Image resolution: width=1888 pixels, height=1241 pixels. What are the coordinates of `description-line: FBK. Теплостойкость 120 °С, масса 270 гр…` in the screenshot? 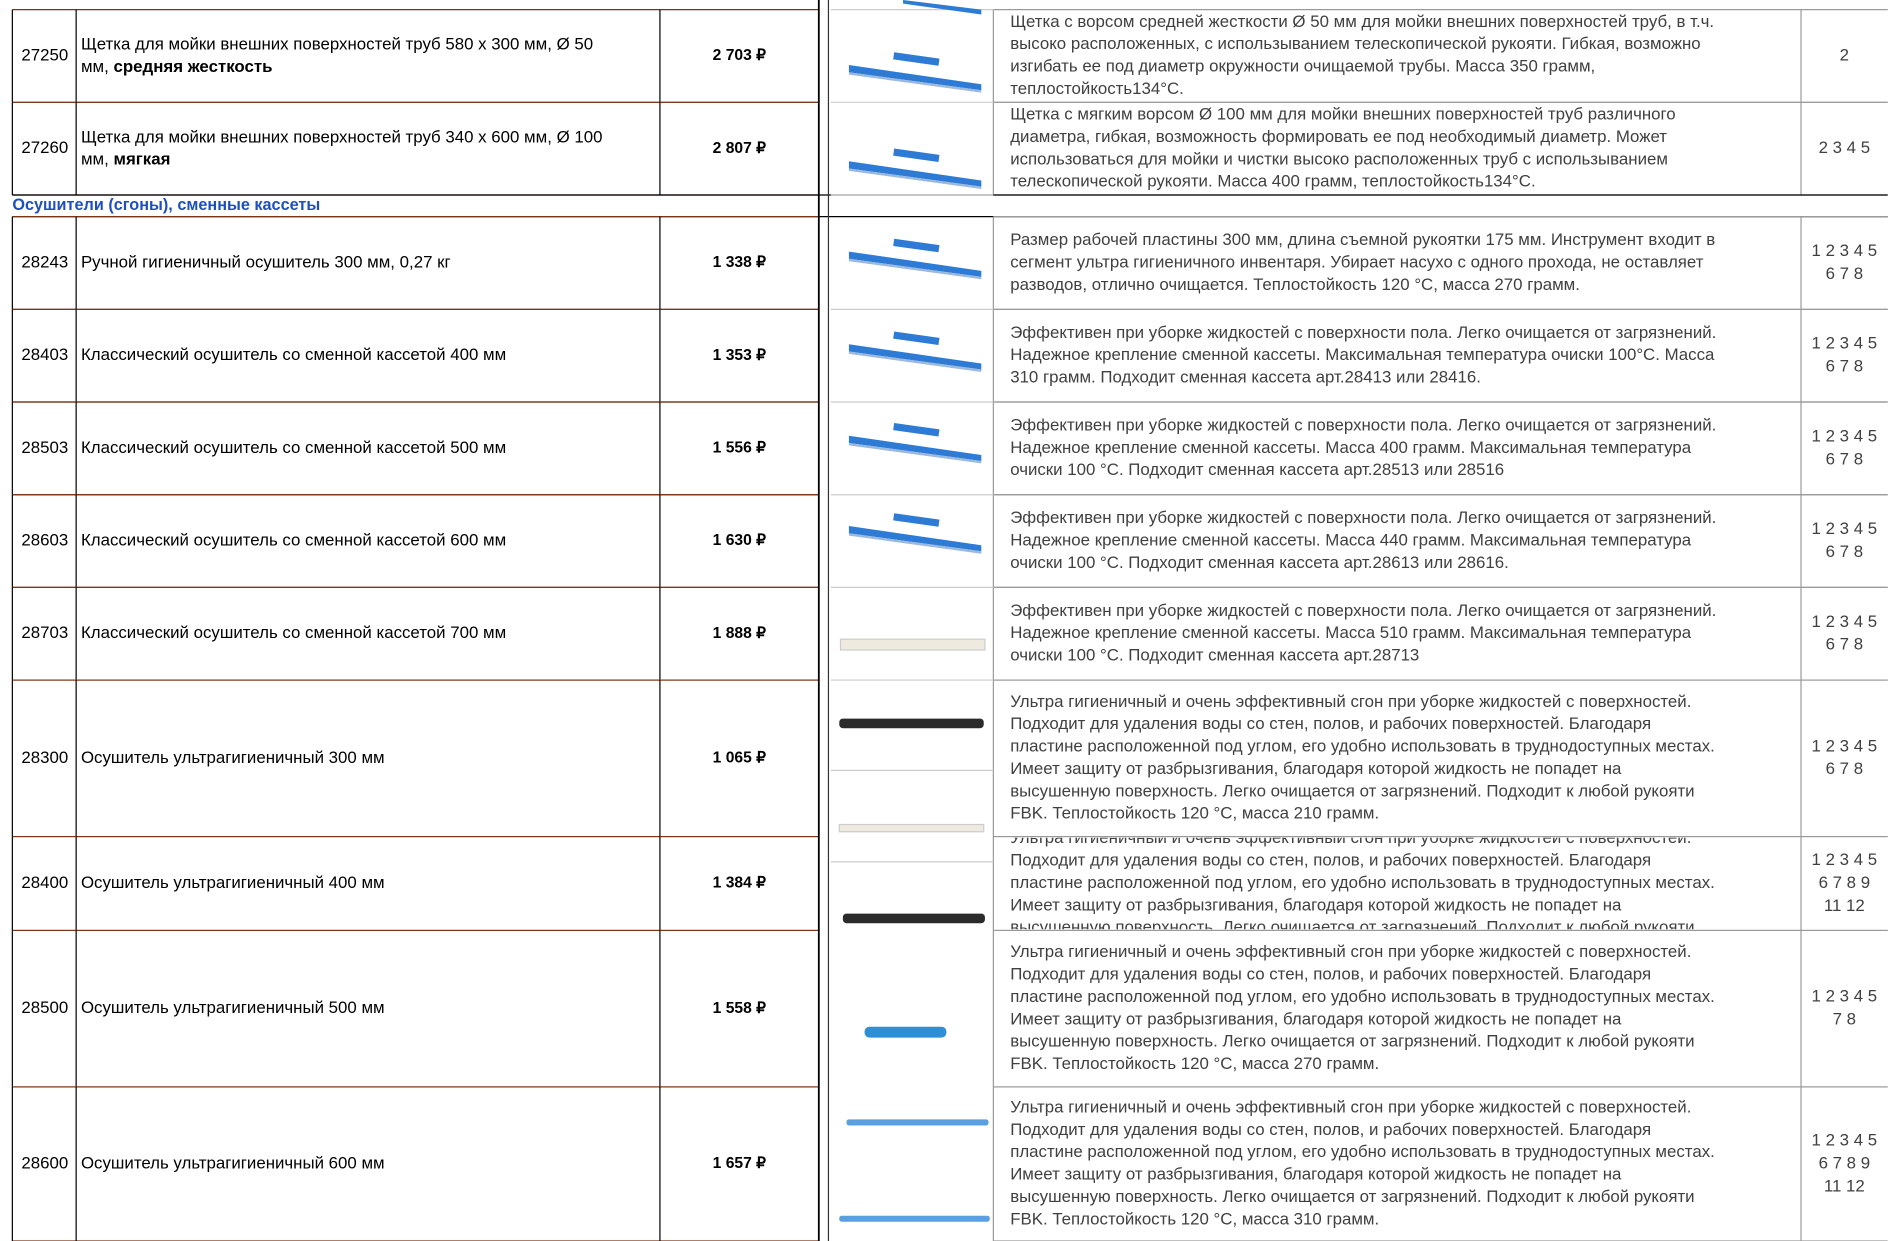 It's located at (1194, 1063).